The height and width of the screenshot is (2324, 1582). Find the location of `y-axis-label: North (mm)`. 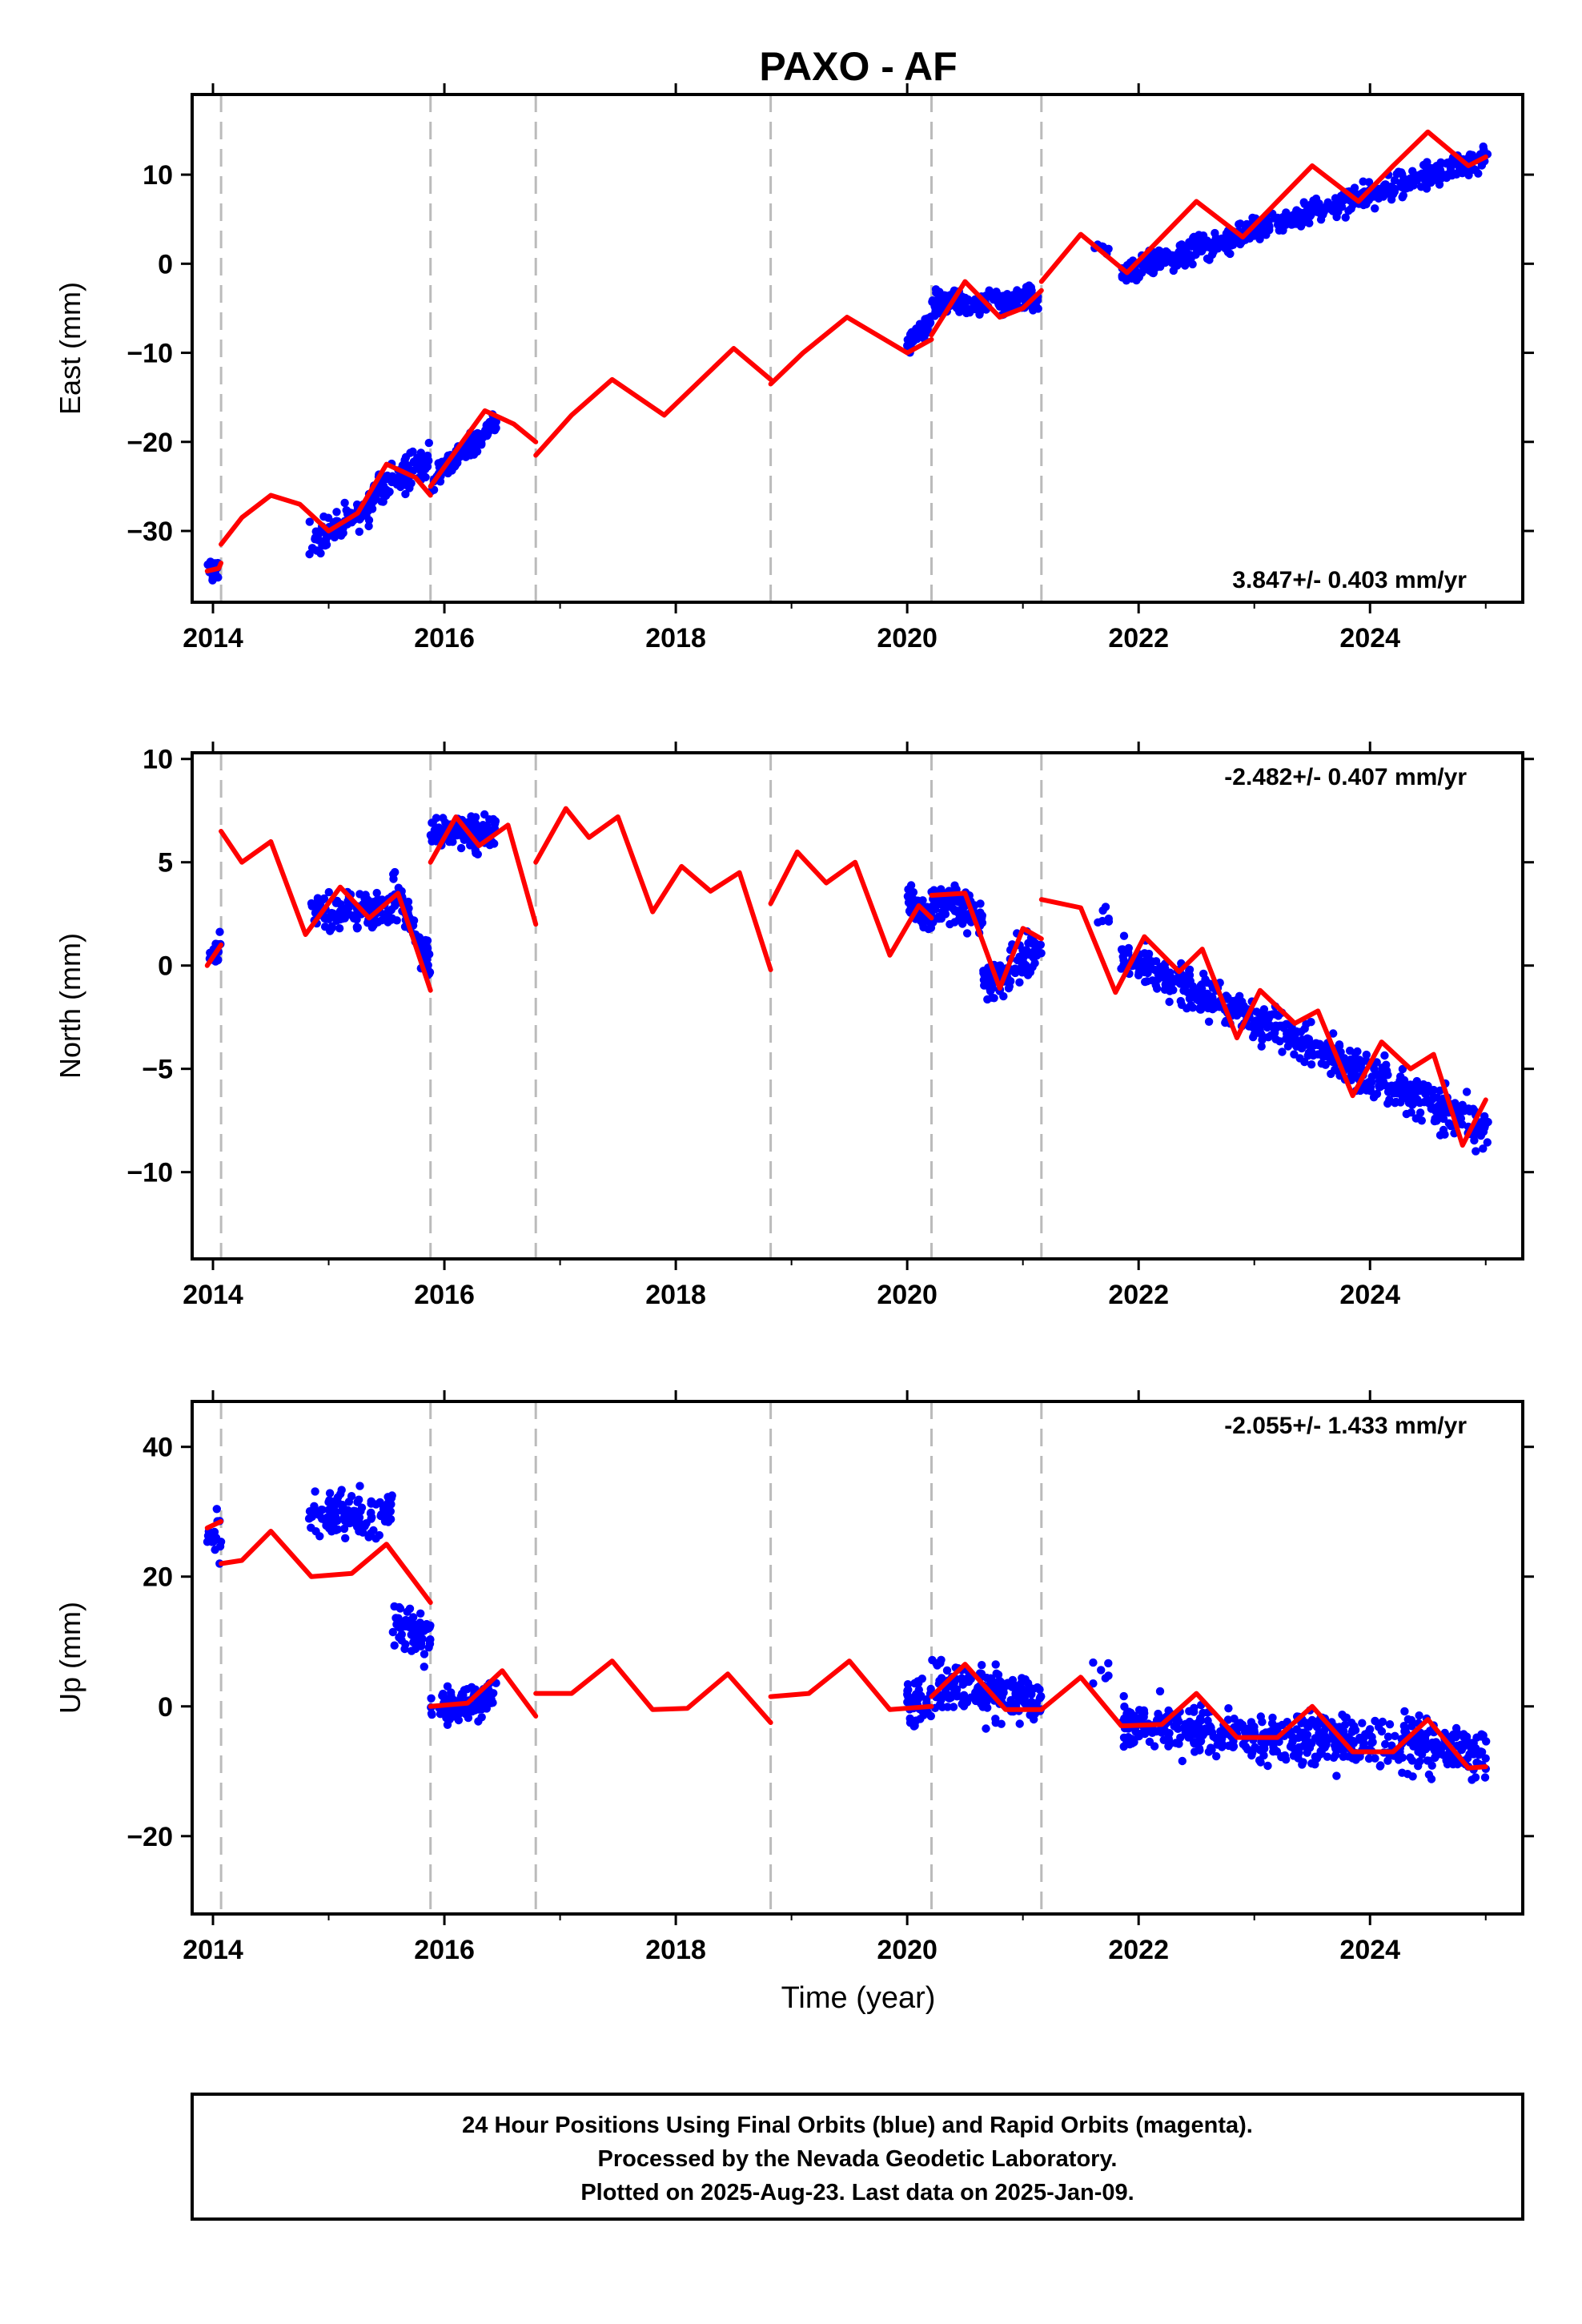

y-axis-label: North (mm) is located at coordinates (70, 1006).